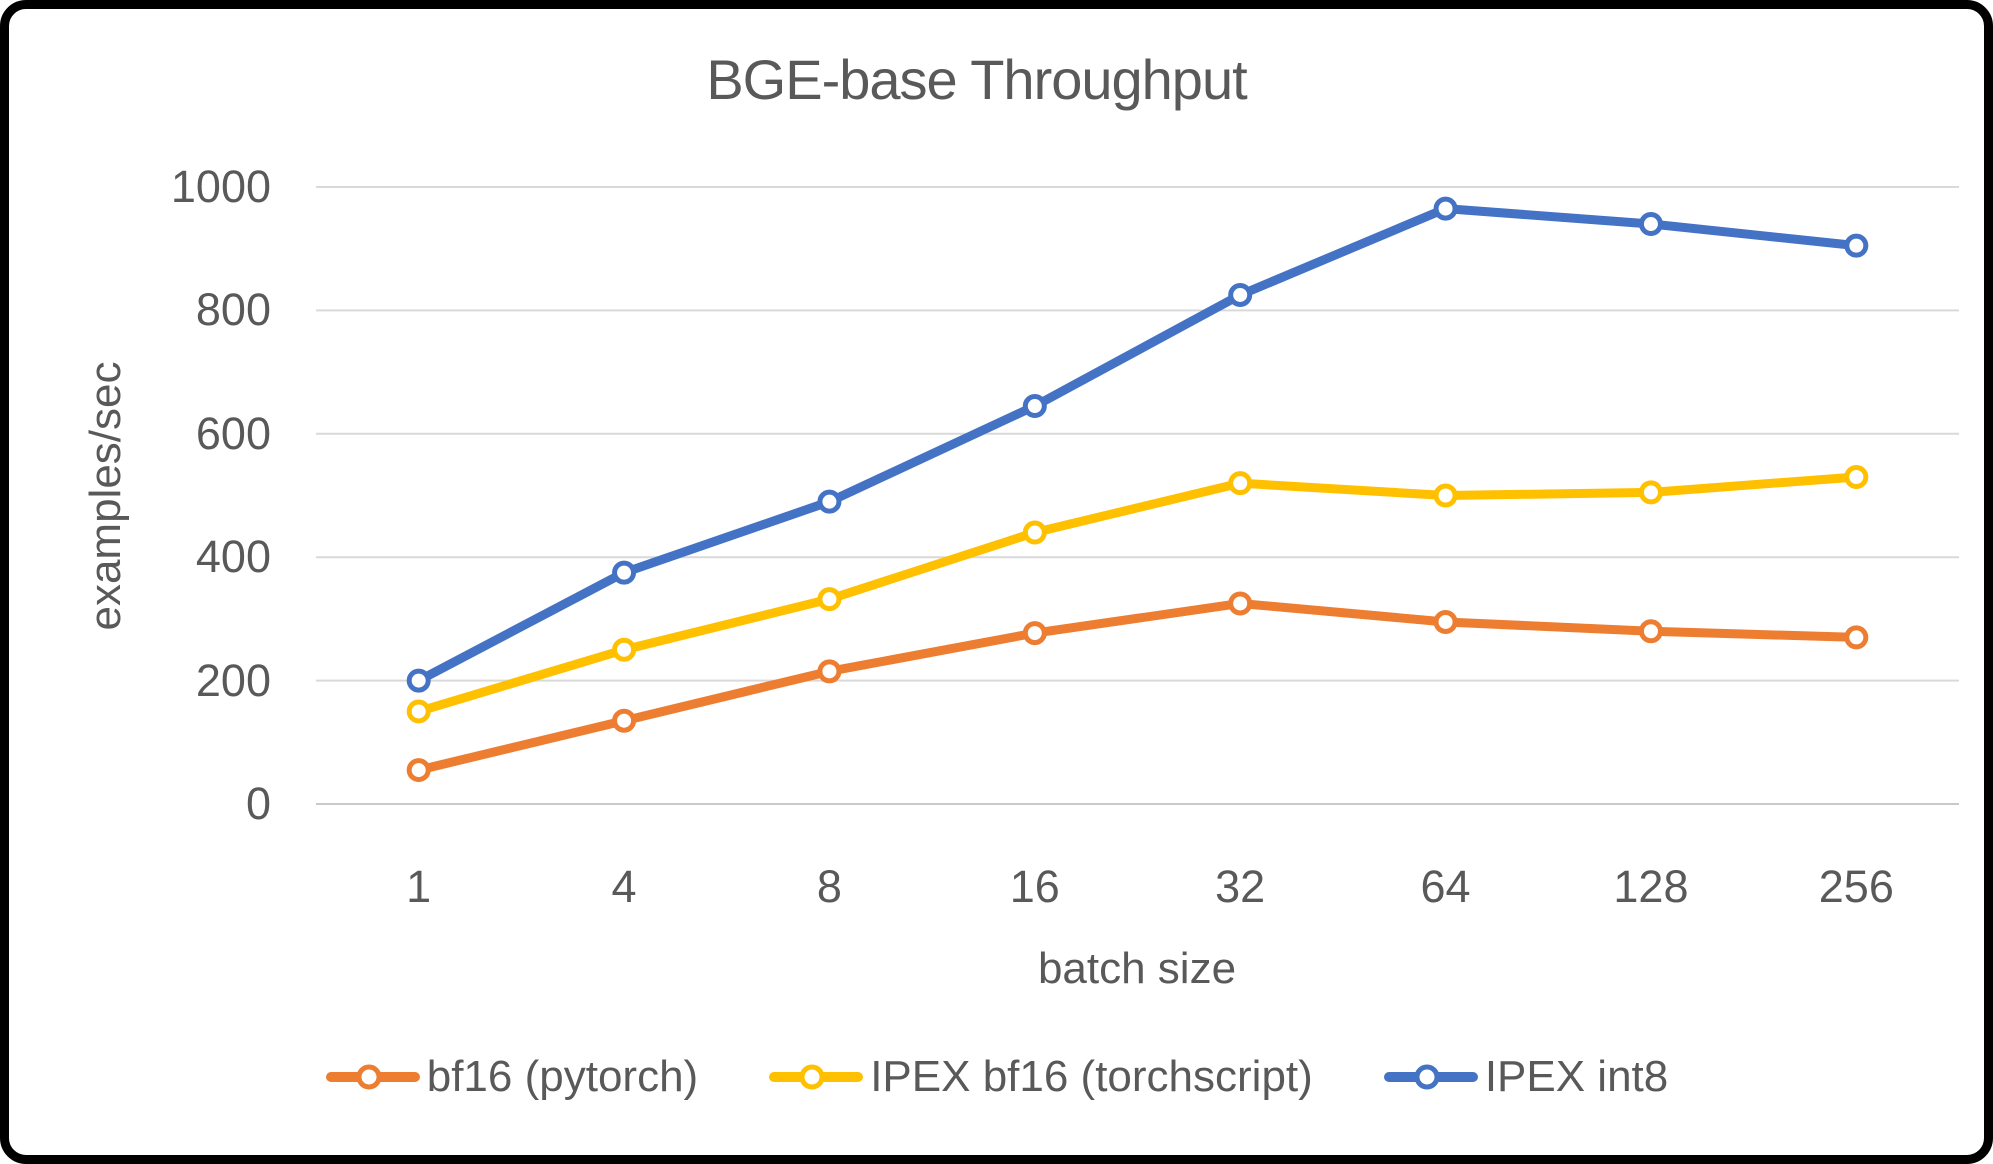 The height and width of the screenshot is (1164, 1993). What do you see at coordinates (976, 79) in the screenshot?
I see `chart-title: BGE-base Throughput` at bounding box center [976, 79].